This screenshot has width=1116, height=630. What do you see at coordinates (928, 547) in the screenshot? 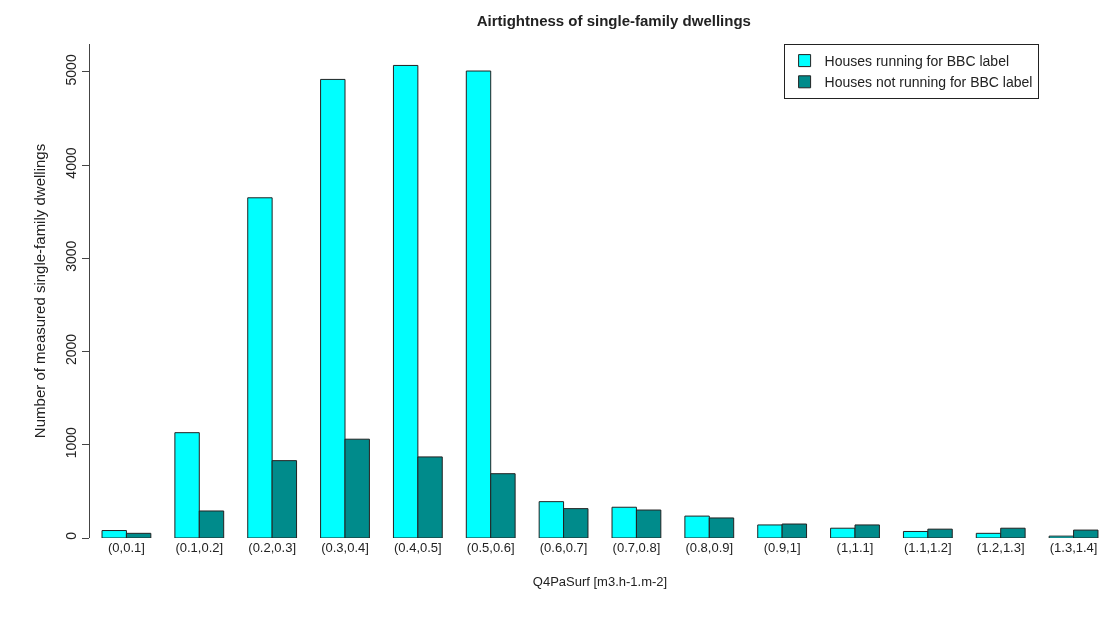
I see `x-tick-label: (1.1,1.2]` at bounding box center [928, 547].